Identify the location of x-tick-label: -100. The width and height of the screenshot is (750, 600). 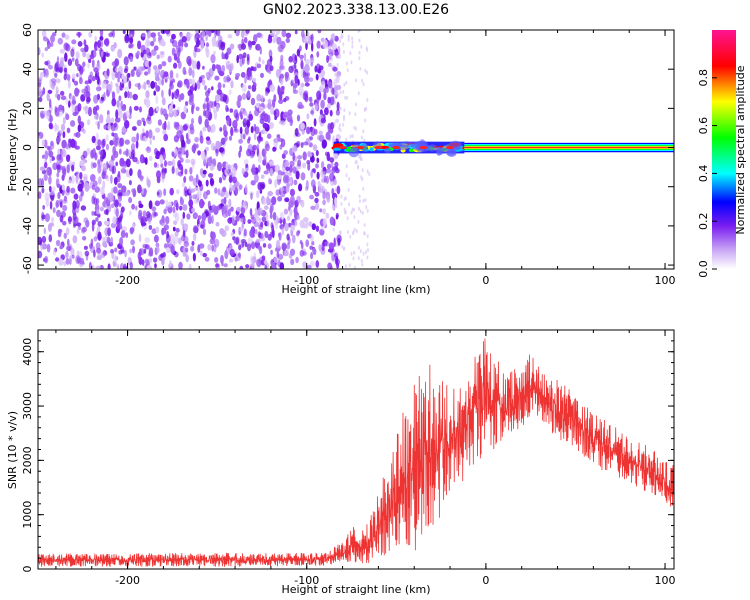
(306, 280).